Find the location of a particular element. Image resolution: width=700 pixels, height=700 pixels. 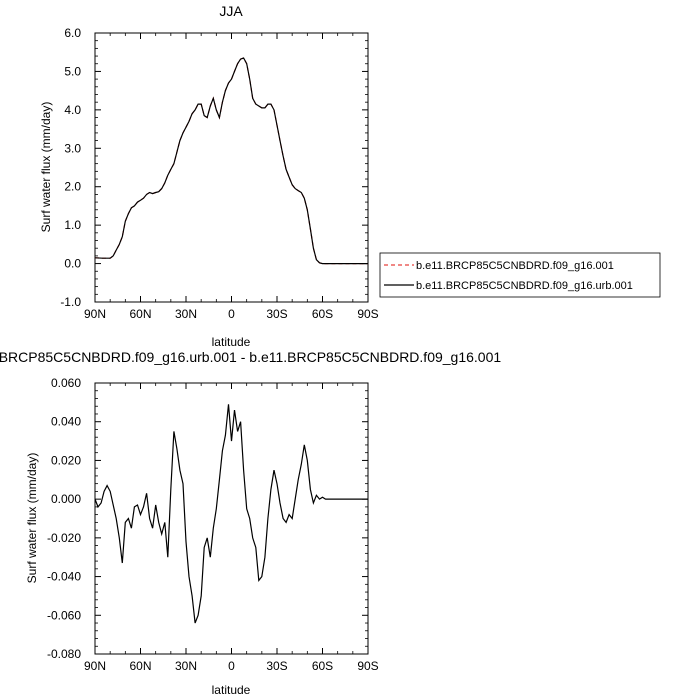

legend-entry: b.e11.BRCP85C5CNBDRD.f09_g16.urb.001 is located at coordinates (524, 286).